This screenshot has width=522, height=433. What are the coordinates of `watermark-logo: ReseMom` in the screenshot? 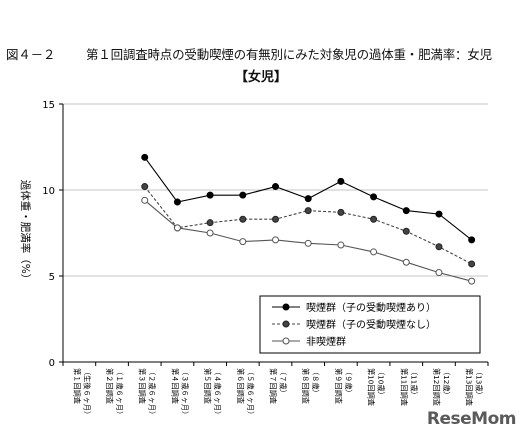 It's located at (471, 419).